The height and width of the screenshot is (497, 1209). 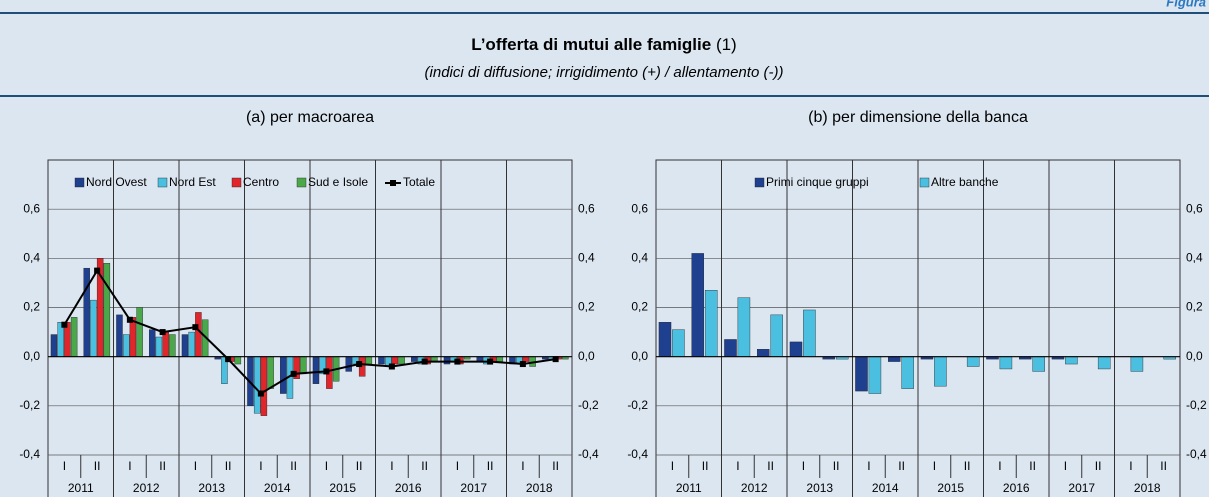 What do you see at coordinates (261, 182) in the screenshot?
I see `legend-label: Centro` at bounding box center [261, 182].